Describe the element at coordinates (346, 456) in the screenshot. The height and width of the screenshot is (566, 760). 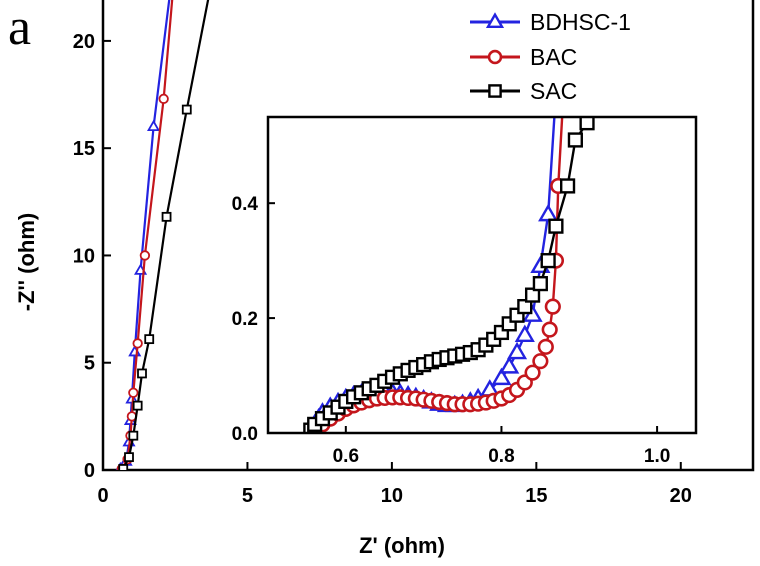
I see `inset-x-tick-label: 0.6` at that location.